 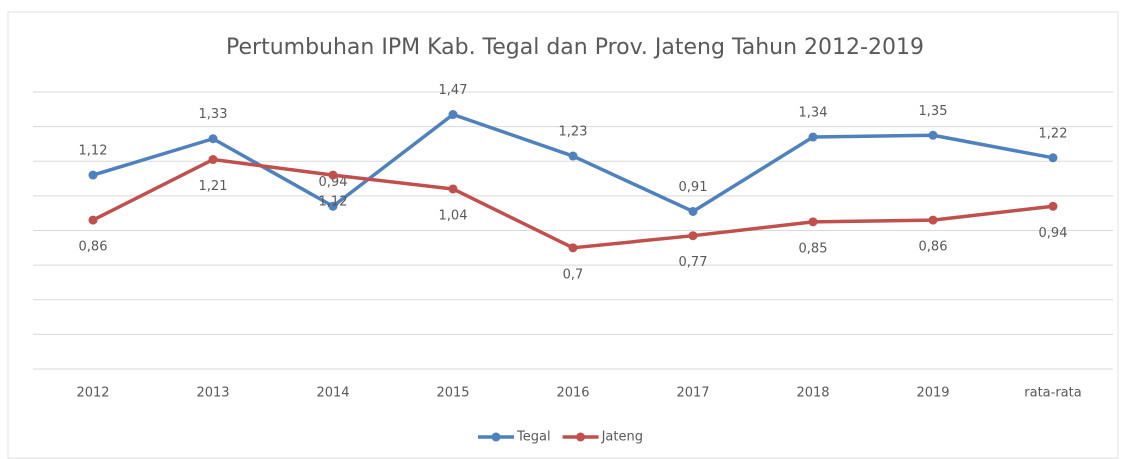 I want to click on data-label: 0,85, so click(x=813, y=248).